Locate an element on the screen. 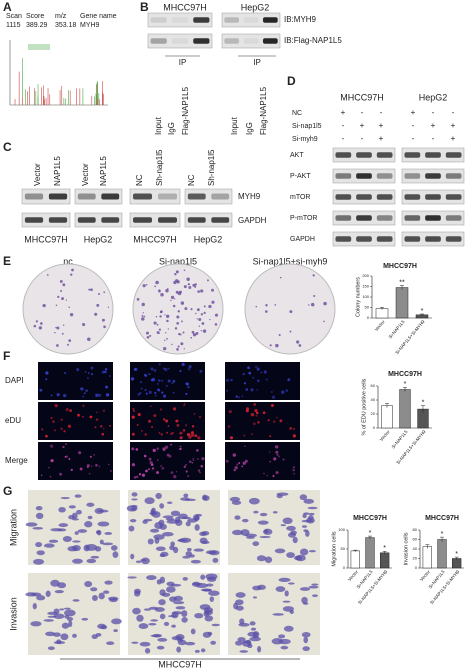 The width and height of the screenshot is (474, 670). group-label: Si-nap1l5 is located at coordinates (178, 261).